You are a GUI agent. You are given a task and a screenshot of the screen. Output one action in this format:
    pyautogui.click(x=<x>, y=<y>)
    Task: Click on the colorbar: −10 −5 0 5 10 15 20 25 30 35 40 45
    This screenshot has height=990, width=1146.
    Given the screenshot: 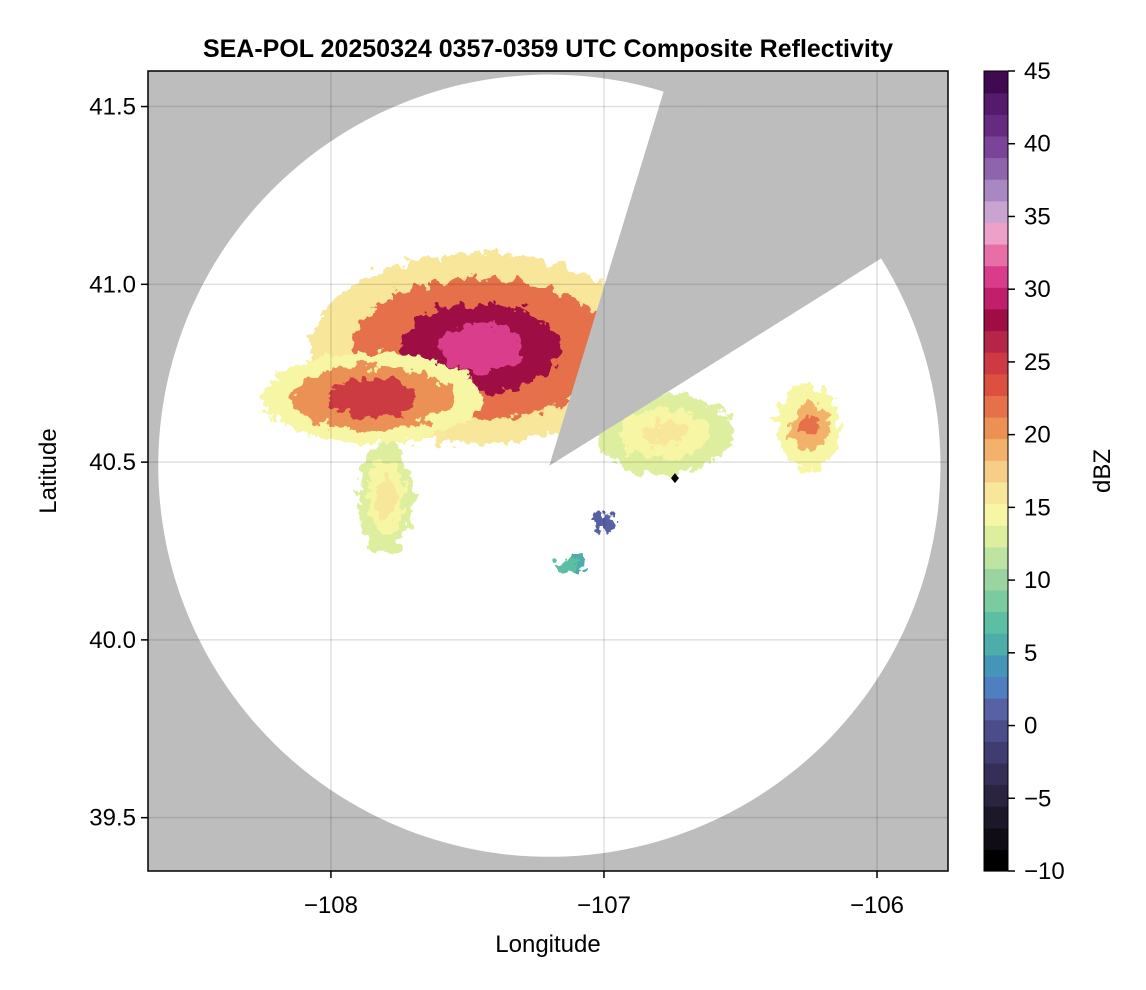 What is the action you would take?
    pyautogui.click(x=1024, y=471)
    